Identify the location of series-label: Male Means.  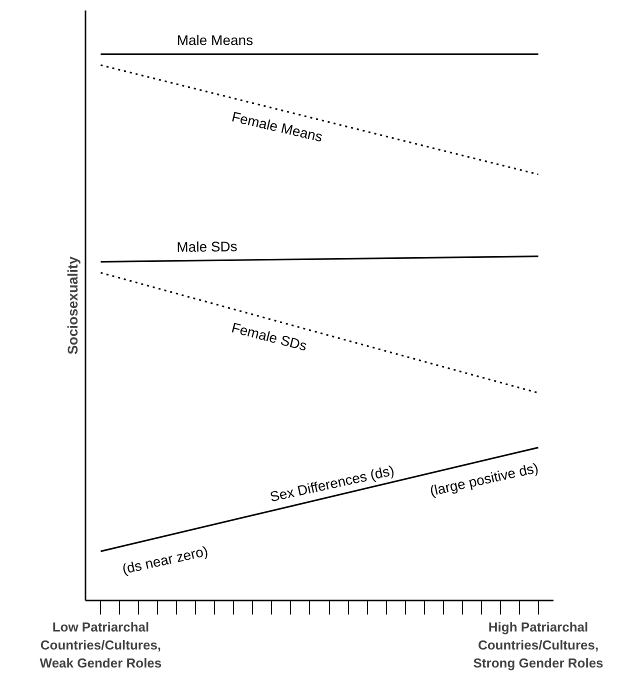
(215, 40).